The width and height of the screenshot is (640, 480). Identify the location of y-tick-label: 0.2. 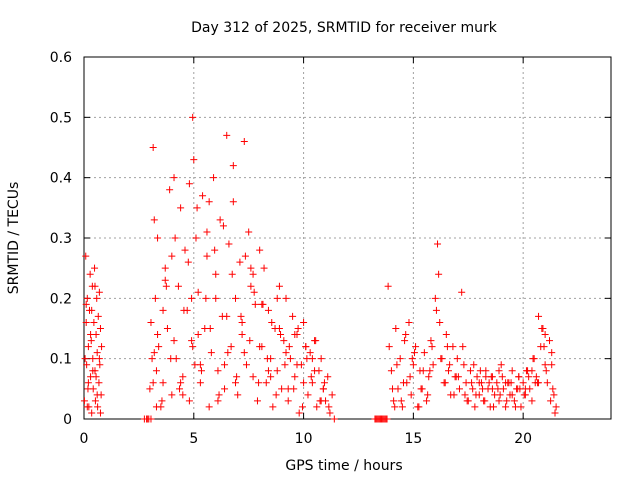
(61, 299).